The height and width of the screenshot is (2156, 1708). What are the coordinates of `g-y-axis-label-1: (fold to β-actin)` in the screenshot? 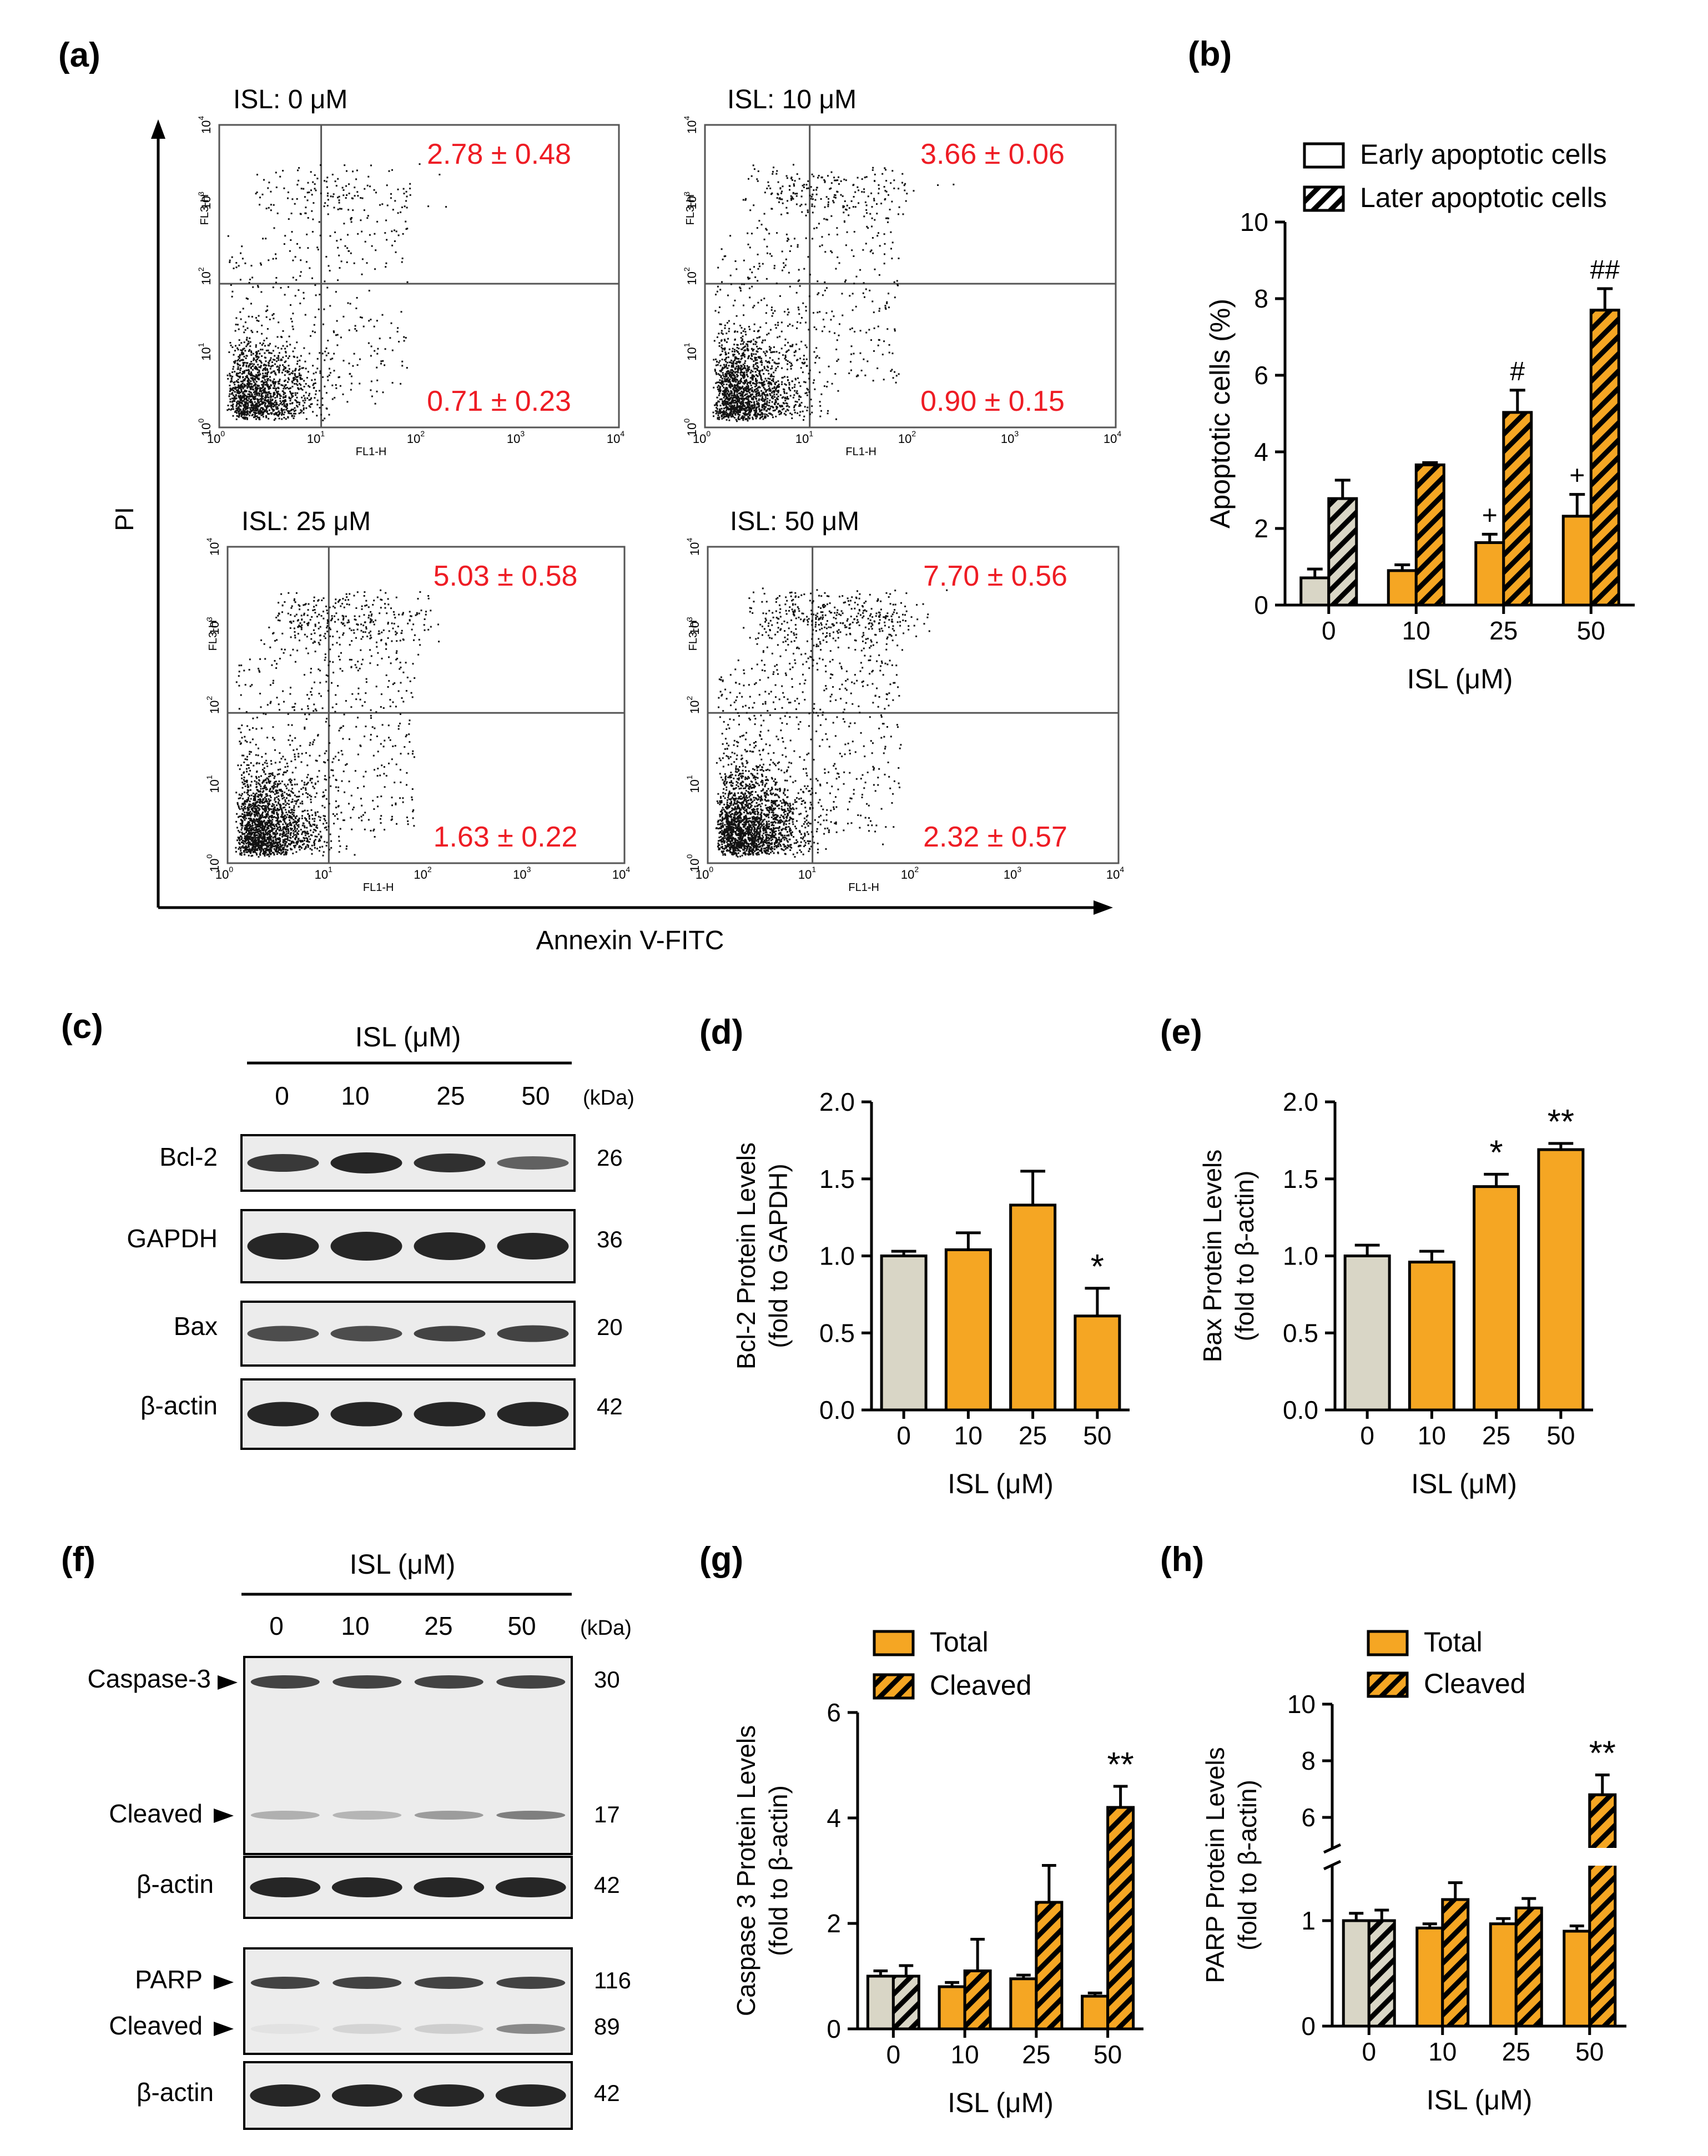 It's located at (779, 1871).